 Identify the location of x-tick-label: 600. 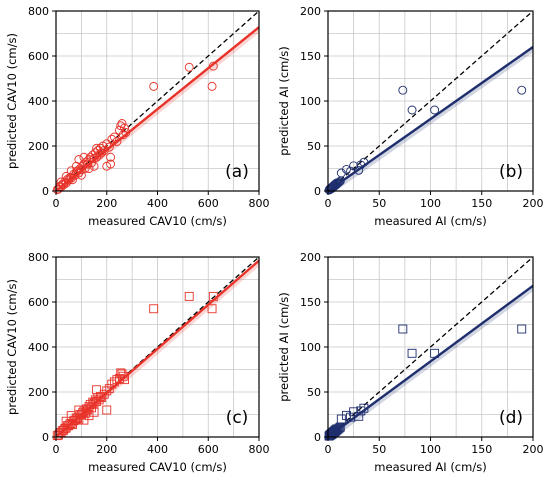
(208, 203).